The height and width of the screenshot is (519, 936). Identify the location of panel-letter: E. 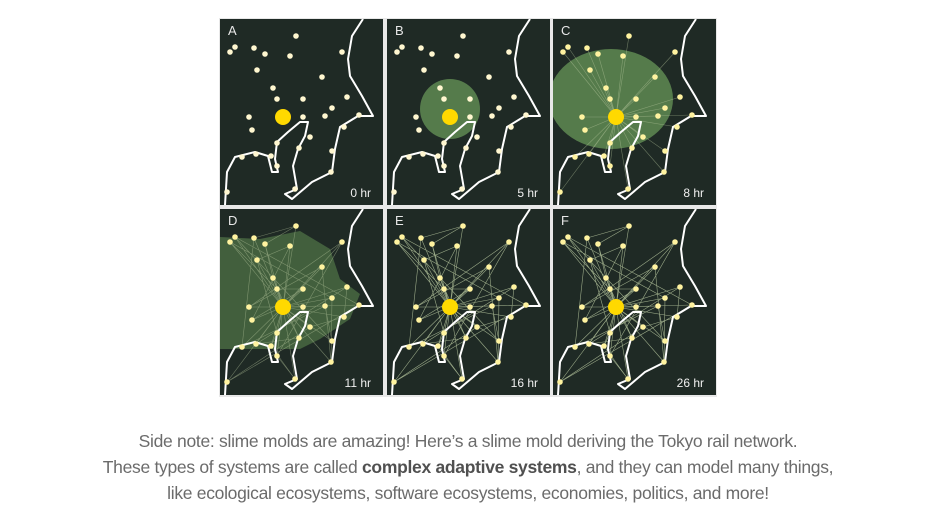
(399, 220).